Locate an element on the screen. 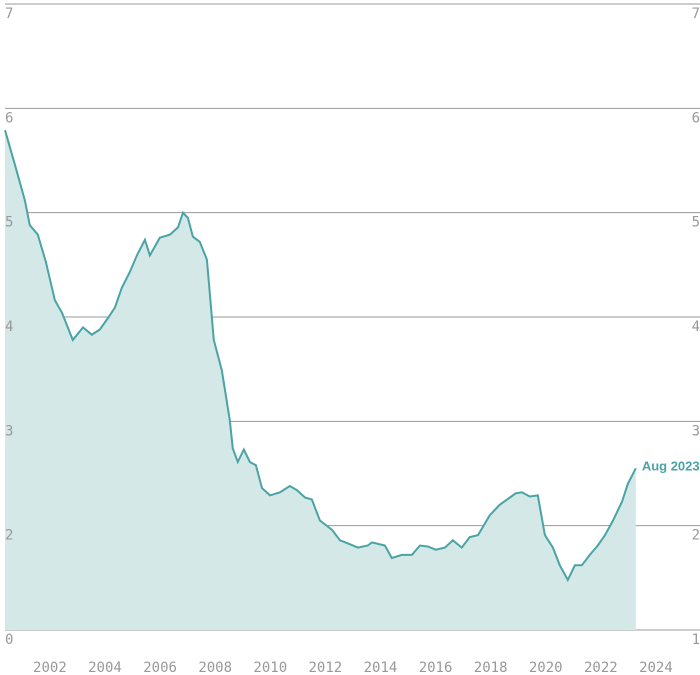 The width and height of the screenshot is (700, 675). x-tick-label: 2024 is located at coordinates (656, 667).